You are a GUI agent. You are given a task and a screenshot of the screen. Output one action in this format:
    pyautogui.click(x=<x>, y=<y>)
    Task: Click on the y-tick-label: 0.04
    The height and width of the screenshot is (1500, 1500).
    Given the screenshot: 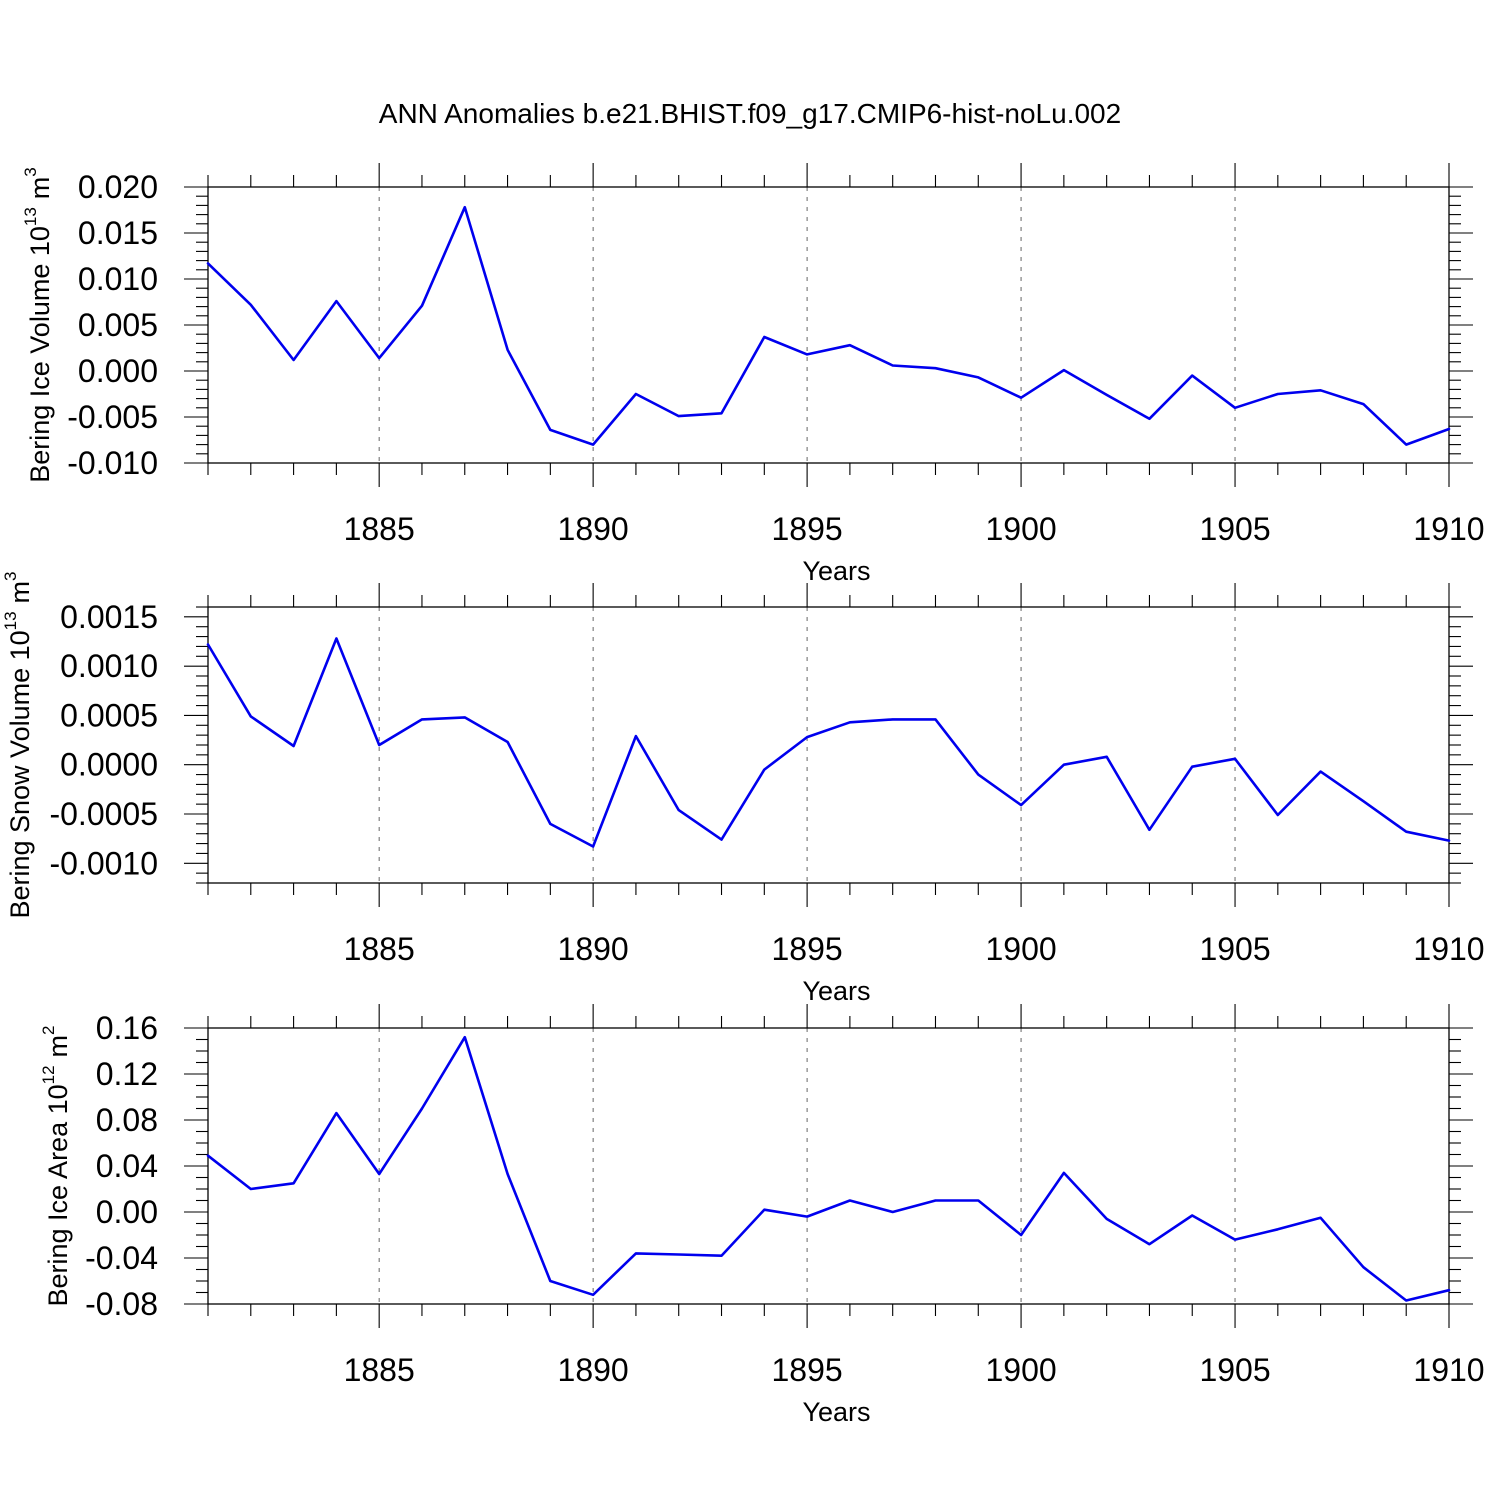 What is the action you would take?
    pyautogui.click(x=127, y=1166)
    